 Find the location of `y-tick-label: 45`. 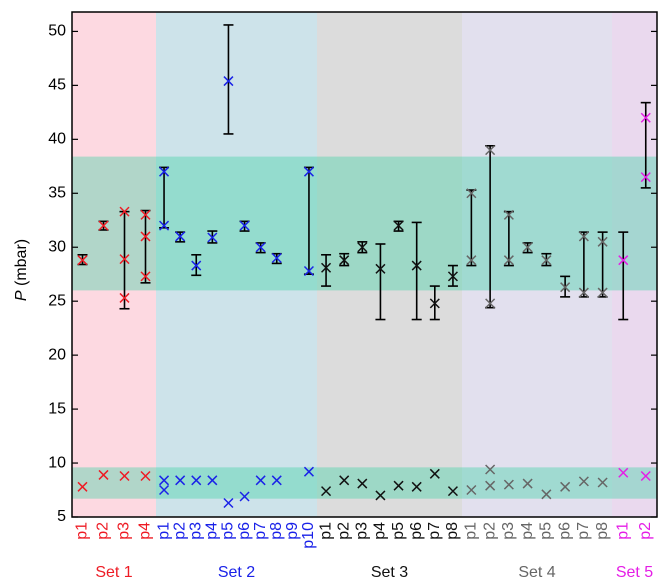

y-tick-label: 45 is located at coordinates (57, 85).